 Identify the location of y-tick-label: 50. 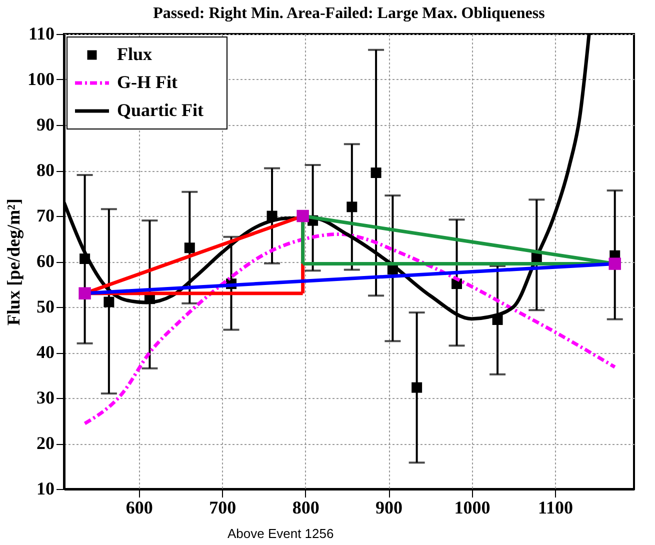
(45, 306).